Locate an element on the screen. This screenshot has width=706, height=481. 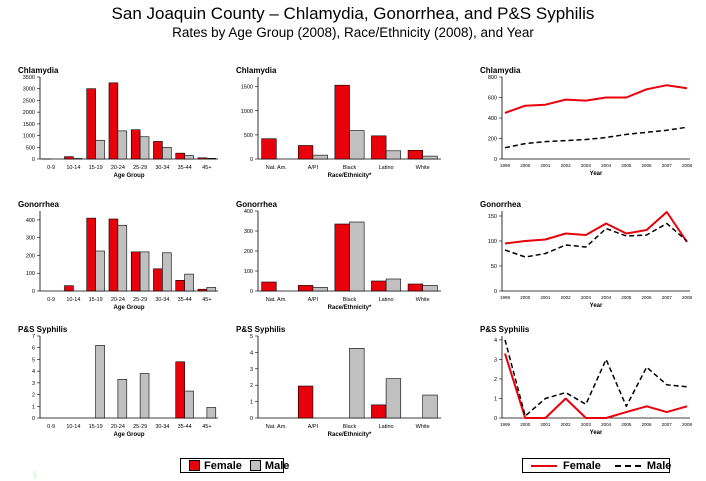
age-chlamydia-ytick-label-0: 0 is located at coordinates (33, 160).